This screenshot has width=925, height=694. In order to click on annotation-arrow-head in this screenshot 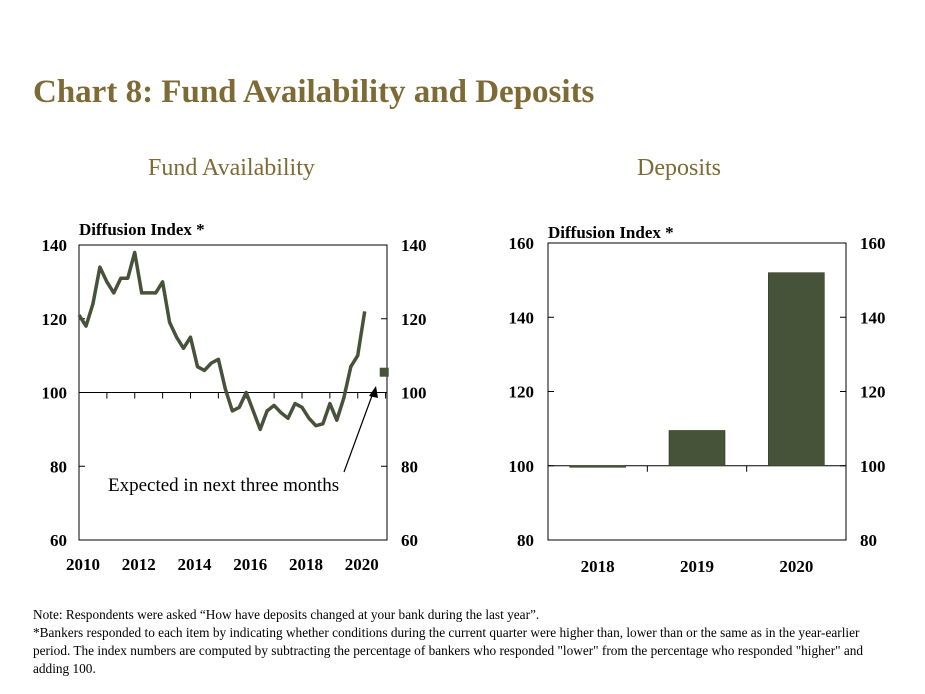, I will do `click(373, 392)`.